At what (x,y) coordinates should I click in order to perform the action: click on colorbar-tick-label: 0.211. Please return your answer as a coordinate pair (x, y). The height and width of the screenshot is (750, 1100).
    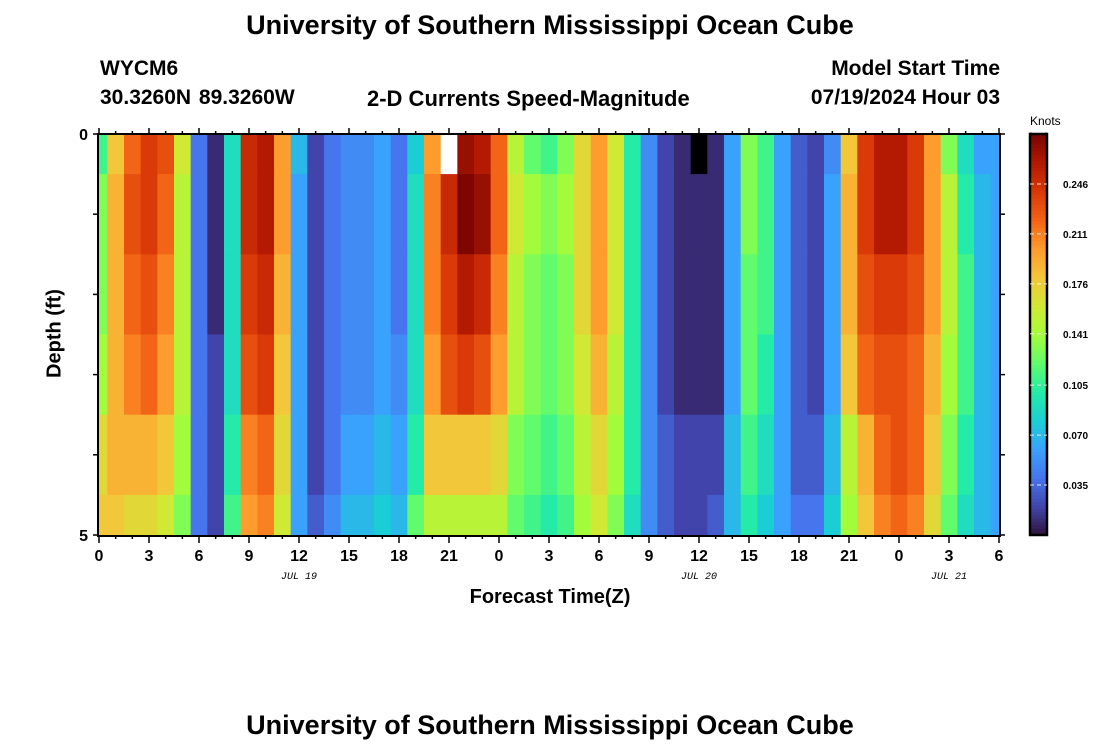
    Looking at the image, I should click on (1075, 235).